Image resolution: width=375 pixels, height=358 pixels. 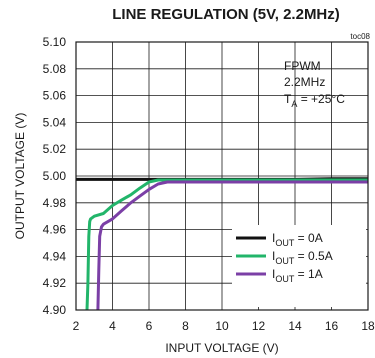 What do you see at coordinates (55, 96) in the screenshot?
I see `y-tick-label: 5.06` at bounding box center [55, 96].